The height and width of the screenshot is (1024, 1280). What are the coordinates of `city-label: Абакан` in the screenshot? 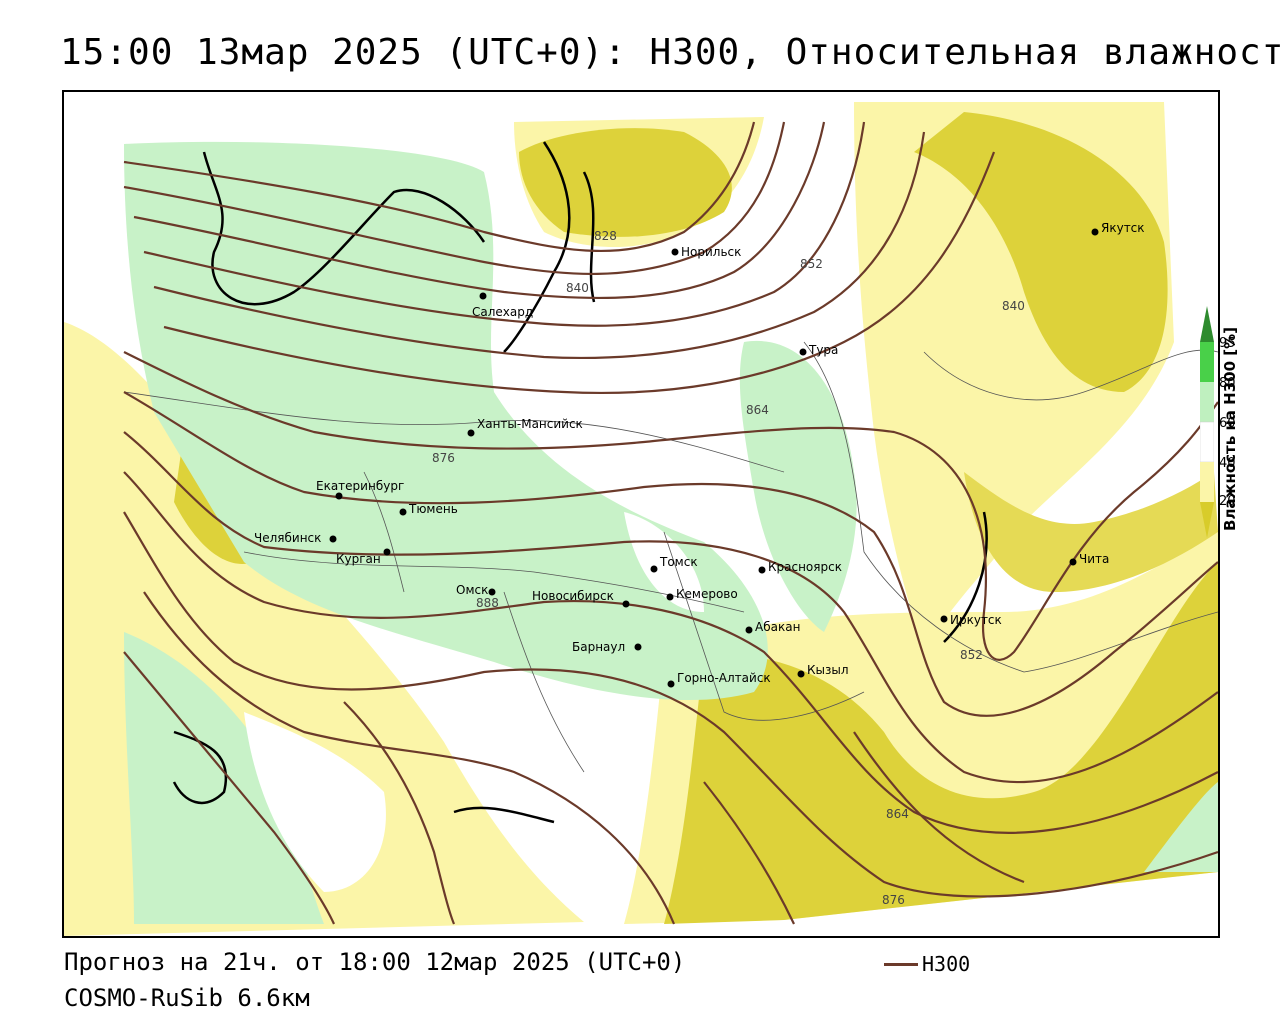 It's located at (777, 627).